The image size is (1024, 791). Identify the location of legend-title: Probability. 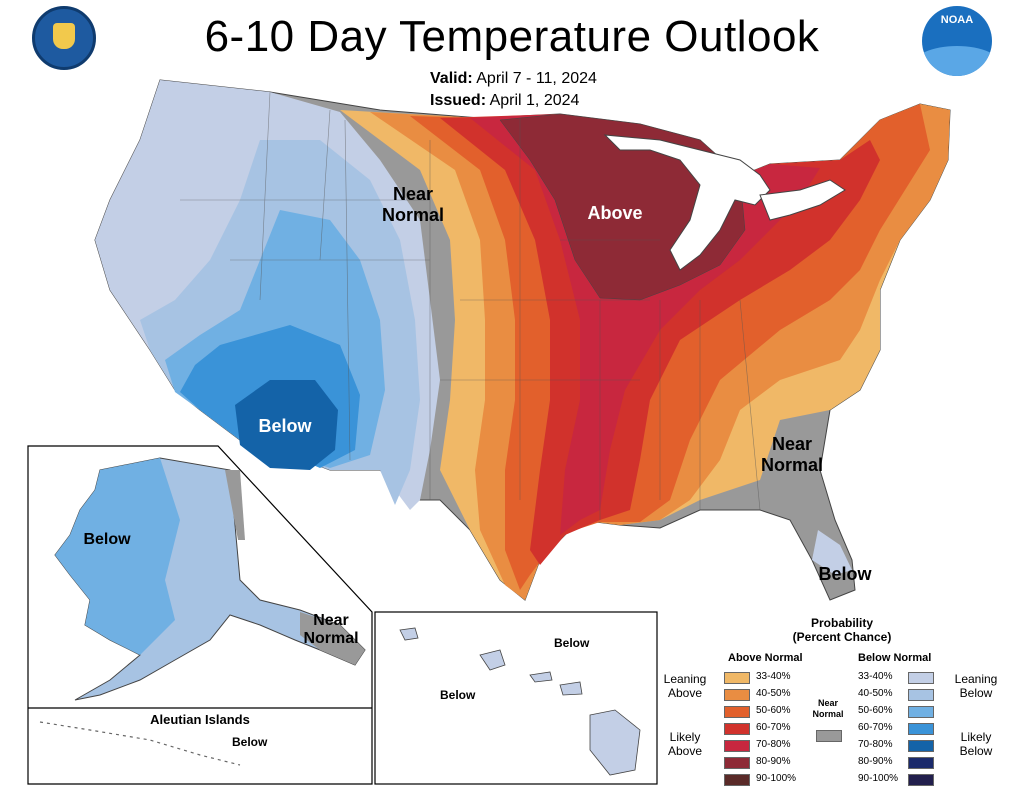
(841, 623).